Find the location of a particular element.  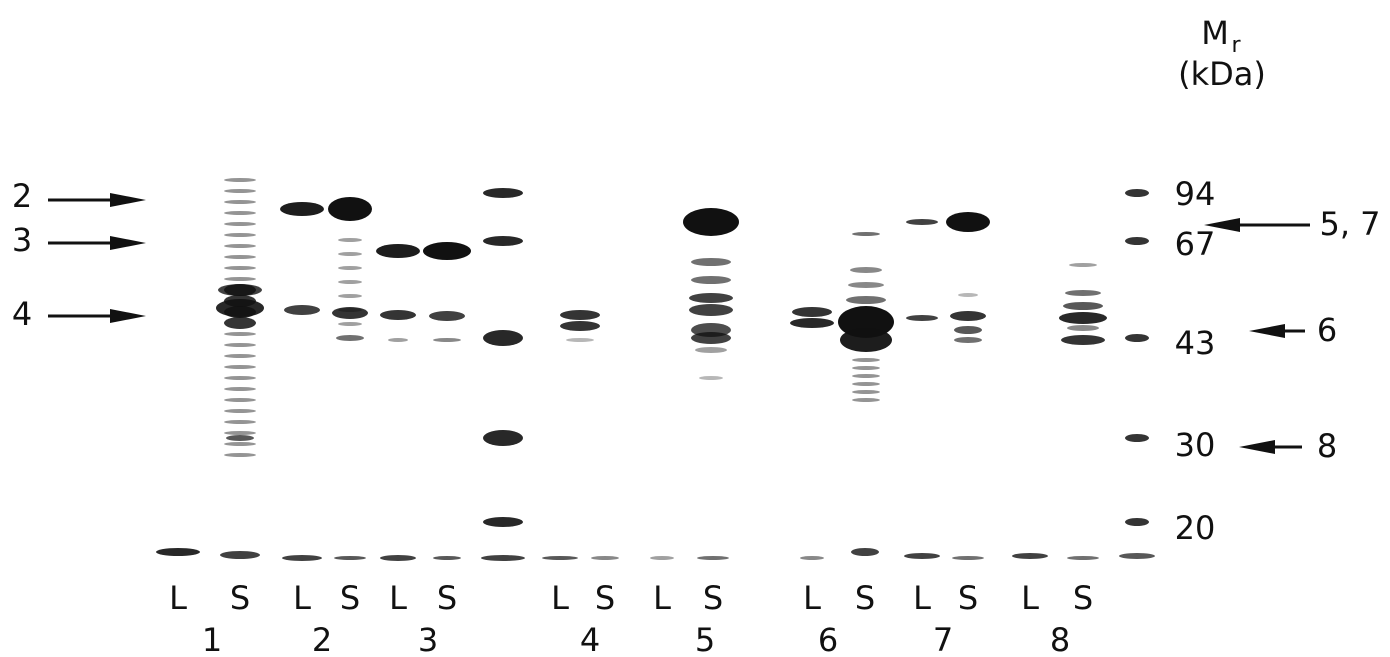

right-arrow-label: 5, 7 is located at coordinates (1349, 224).